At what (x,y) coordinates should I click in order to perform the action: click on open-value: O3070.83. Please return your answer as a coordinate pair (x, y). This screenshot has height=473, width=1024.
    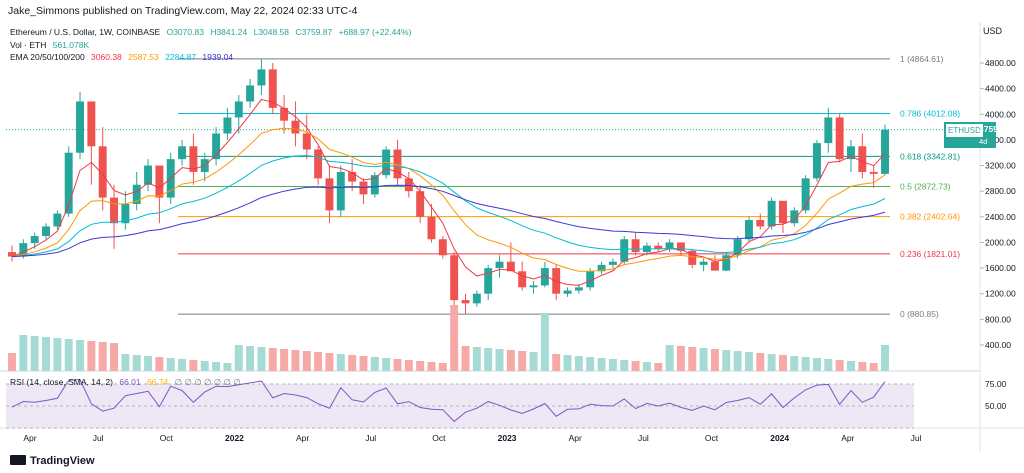
    Looking at the image, I should click on (185, 32).